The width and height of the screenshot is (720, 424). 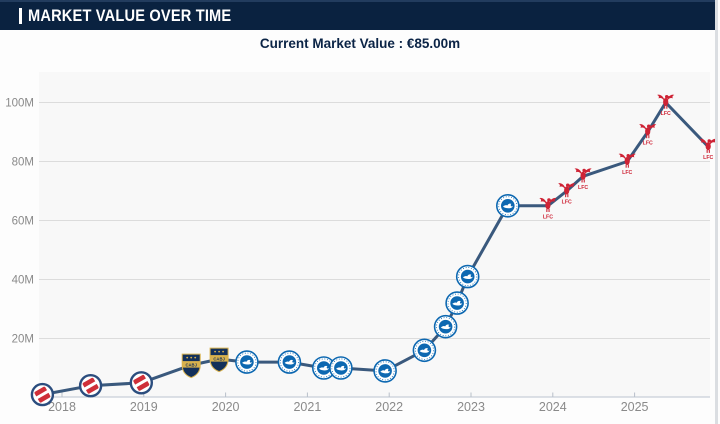 I want to click on x-axis-label: 2025, so click(x=635, y=407).